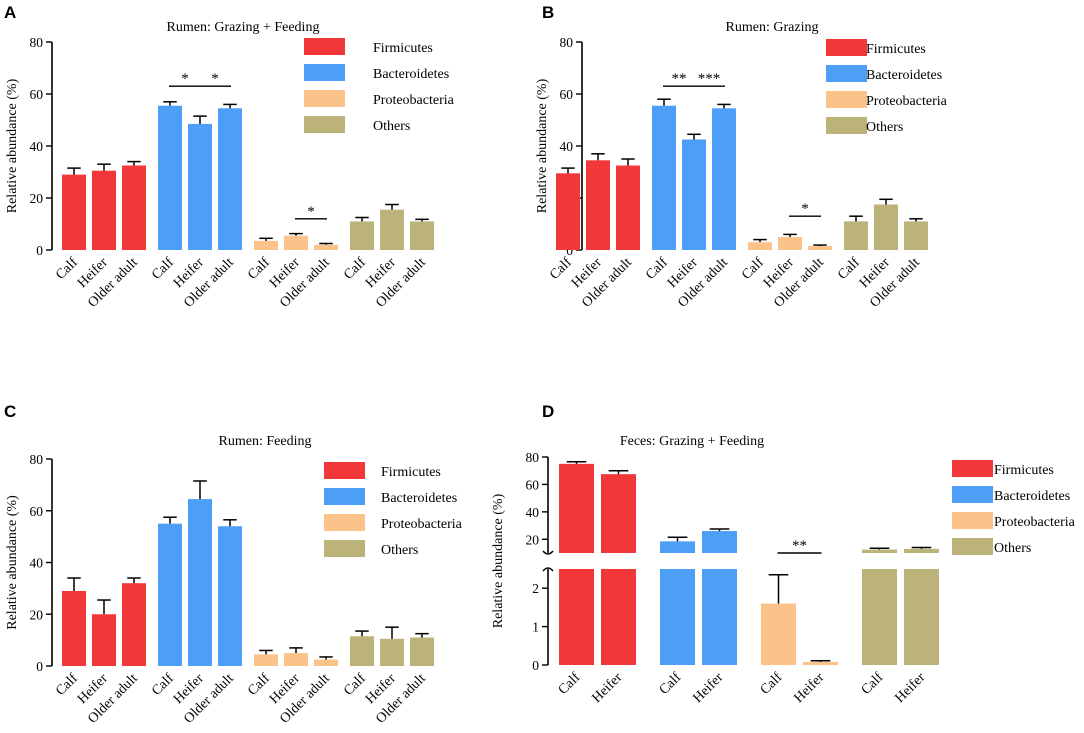  What do you see at coordinates (709, 79) in the screenshot?
I see `significance-label: ***` at bounding box center [709, 79].